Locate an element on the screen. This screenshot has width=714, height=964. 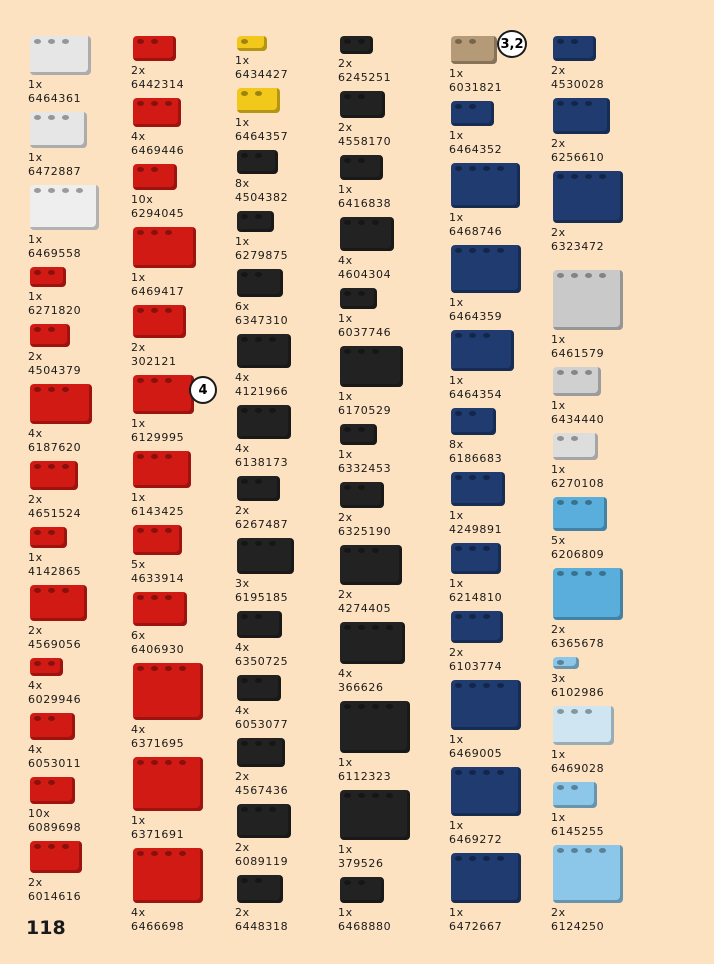
part-number: 6187620 is located at coordinates (55, 447).